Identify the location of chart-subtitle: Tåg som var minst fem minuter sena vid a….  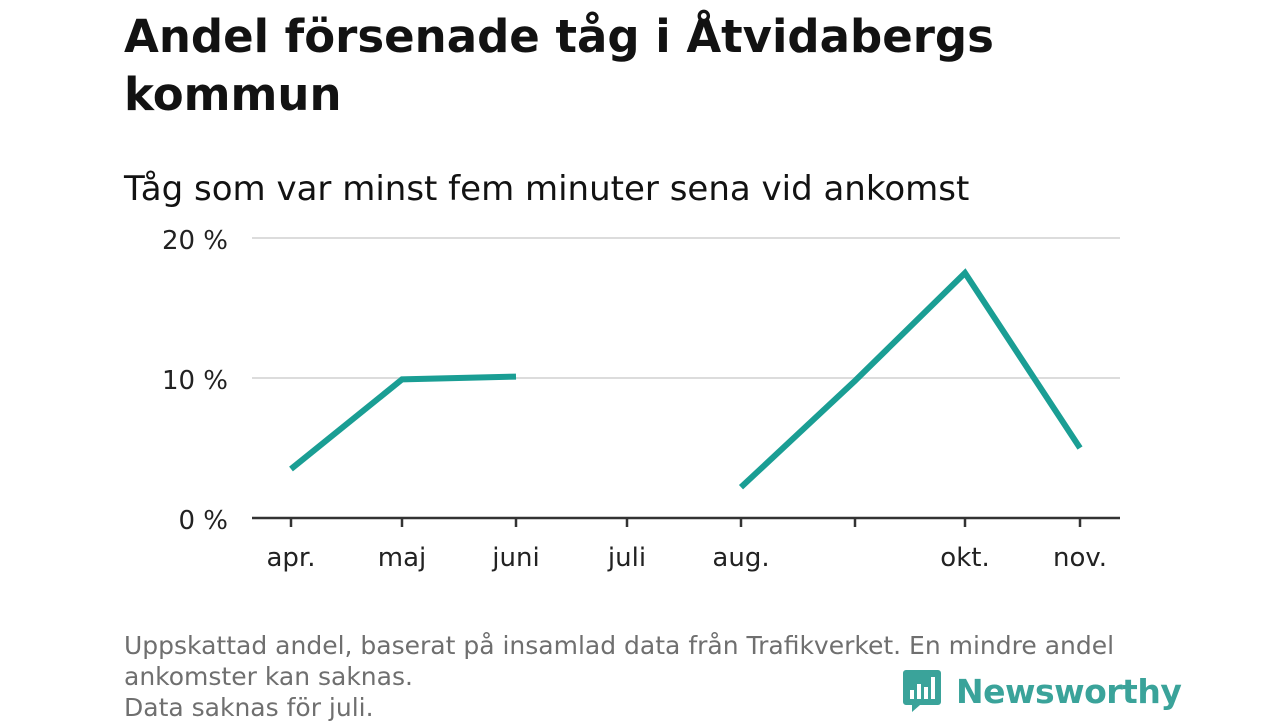
(547, 189).